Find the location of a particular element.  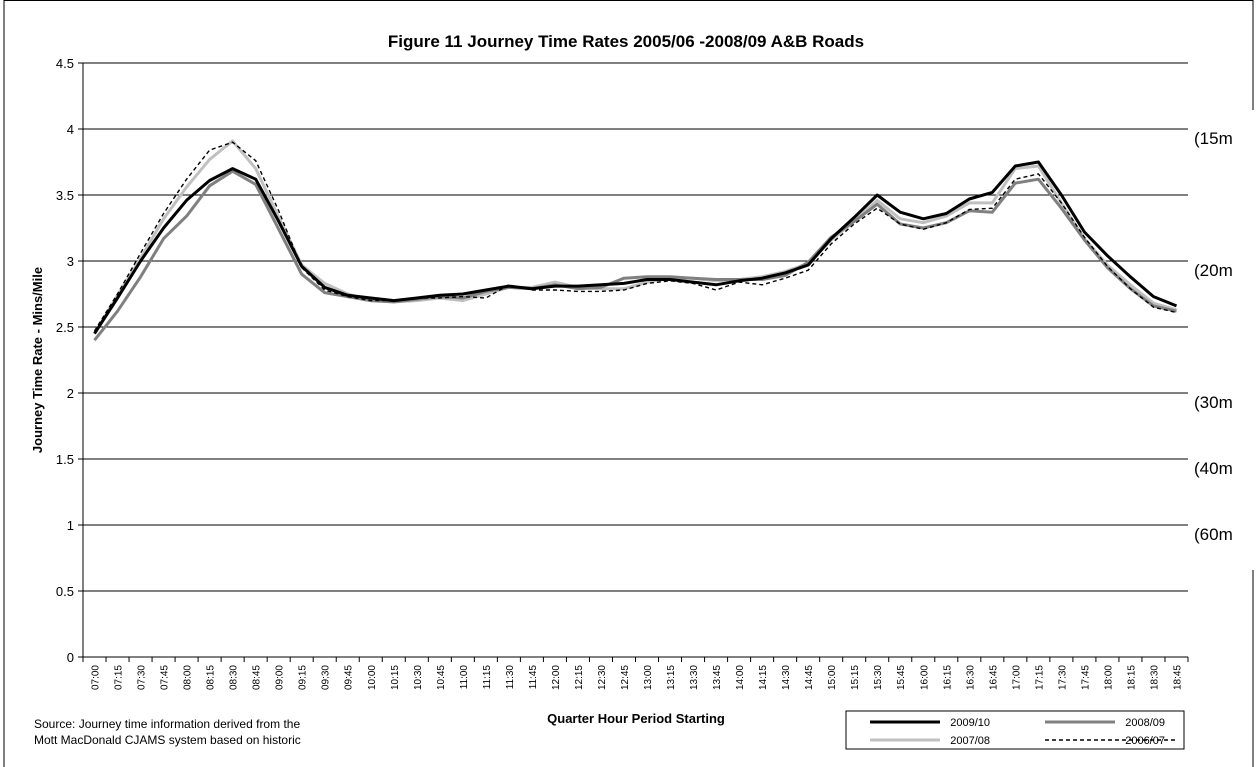

y-tick-label: 1.5 is located at coordinates (65, 459).